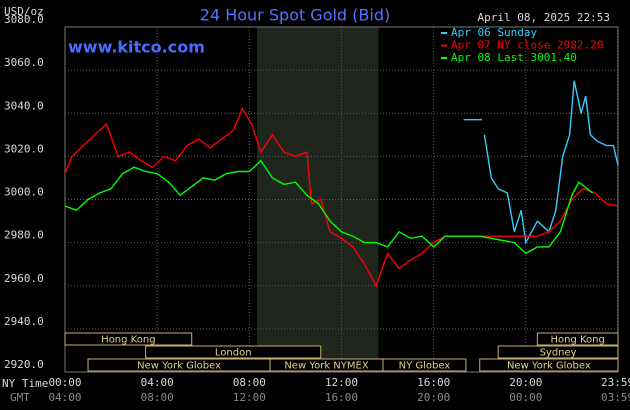 The height and width of the screenshot is (410, 630). I want to click on legend-label: Apr 07 NY close 2982.20, so click(527, 45).